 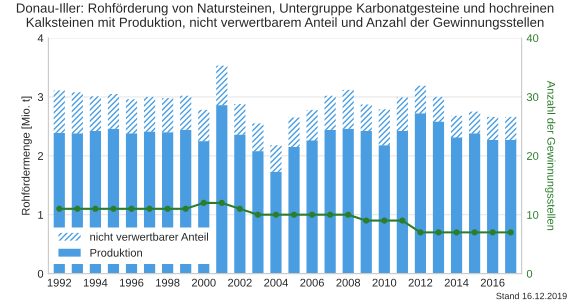 What do you see at coordinates (348, 282) in the screenshot?
I see `x-tick-label: 2008` at bounding box center [348, 282].